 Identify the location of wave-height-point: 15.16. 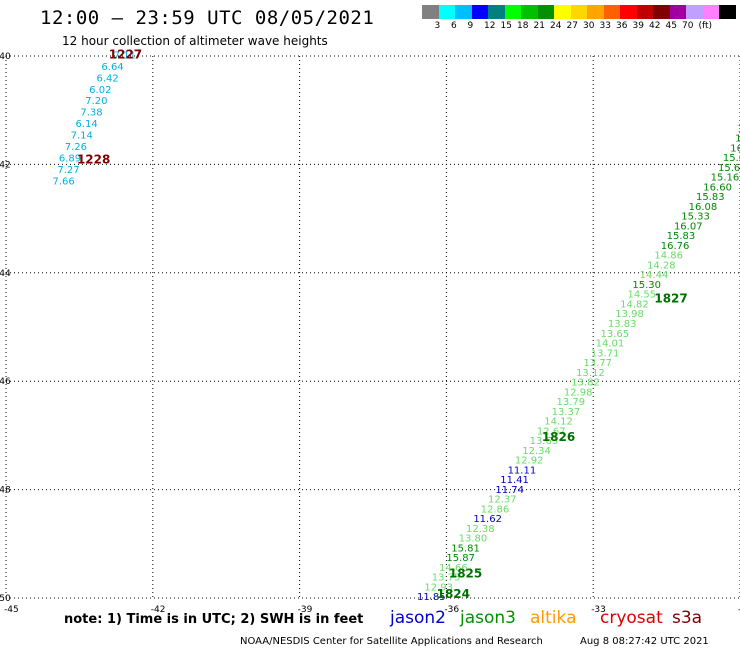
(725, 178).